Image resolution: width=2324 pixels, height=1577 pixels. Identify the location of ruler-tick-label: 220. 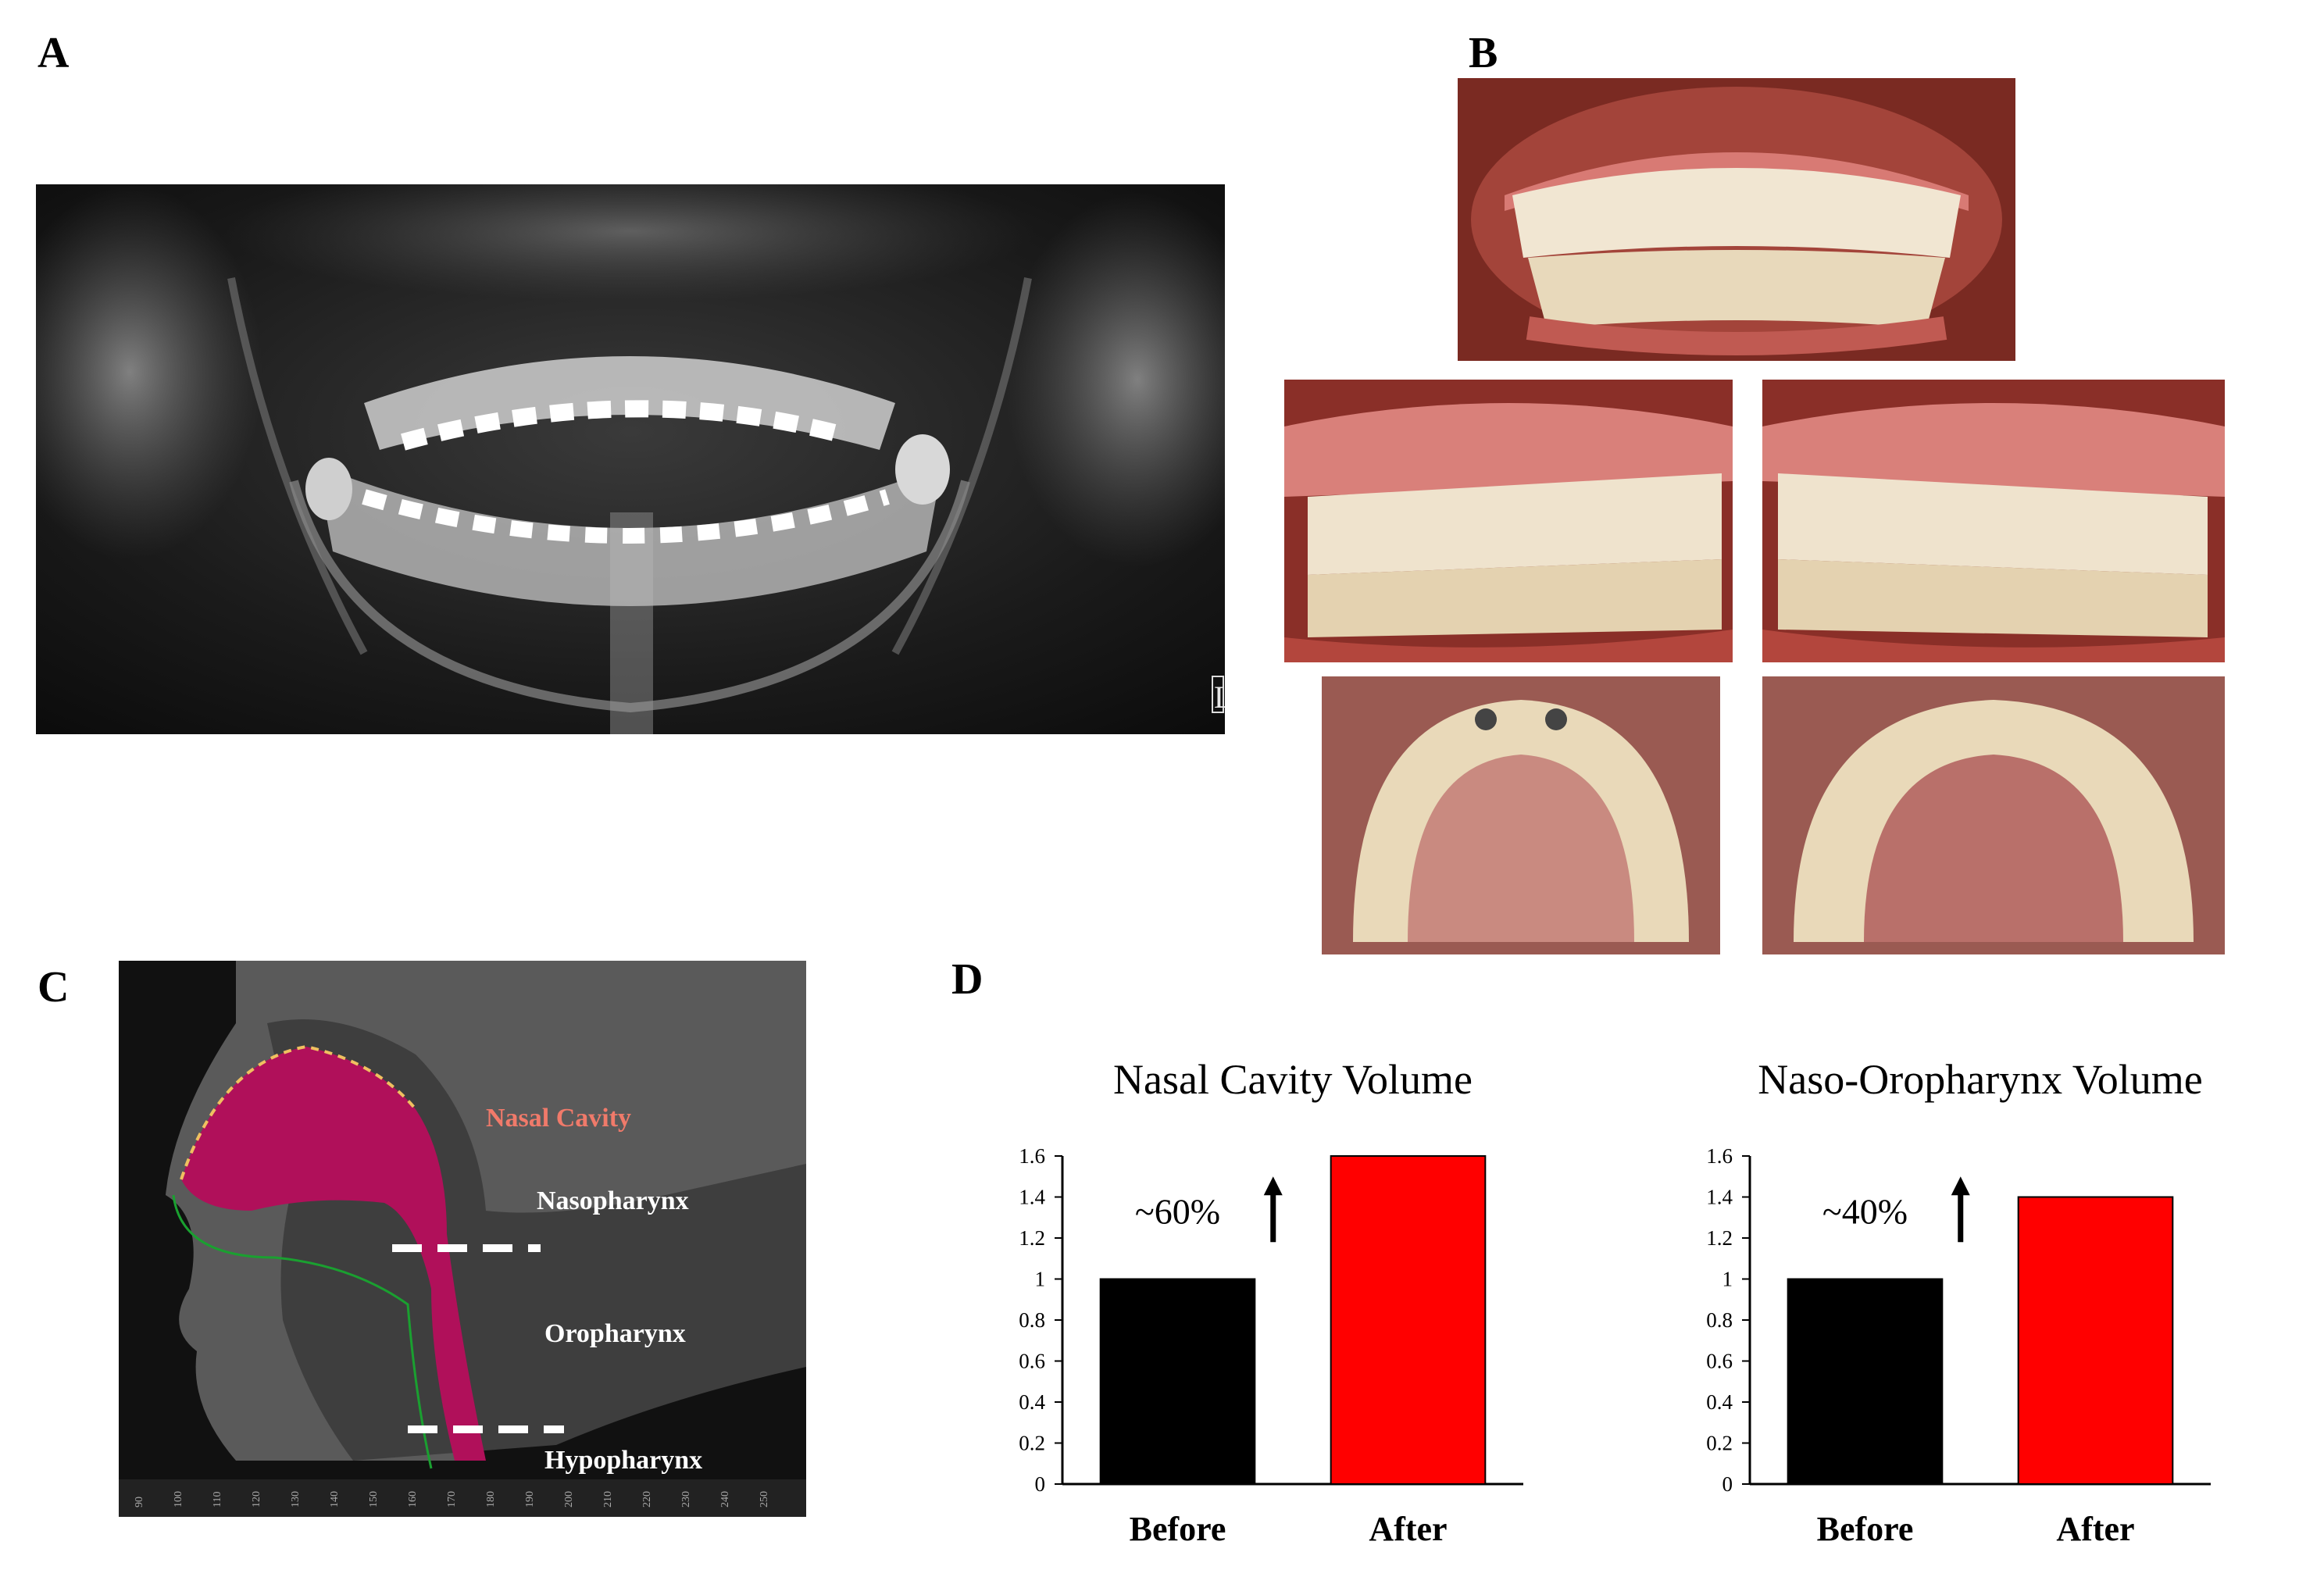
(647, 1499).